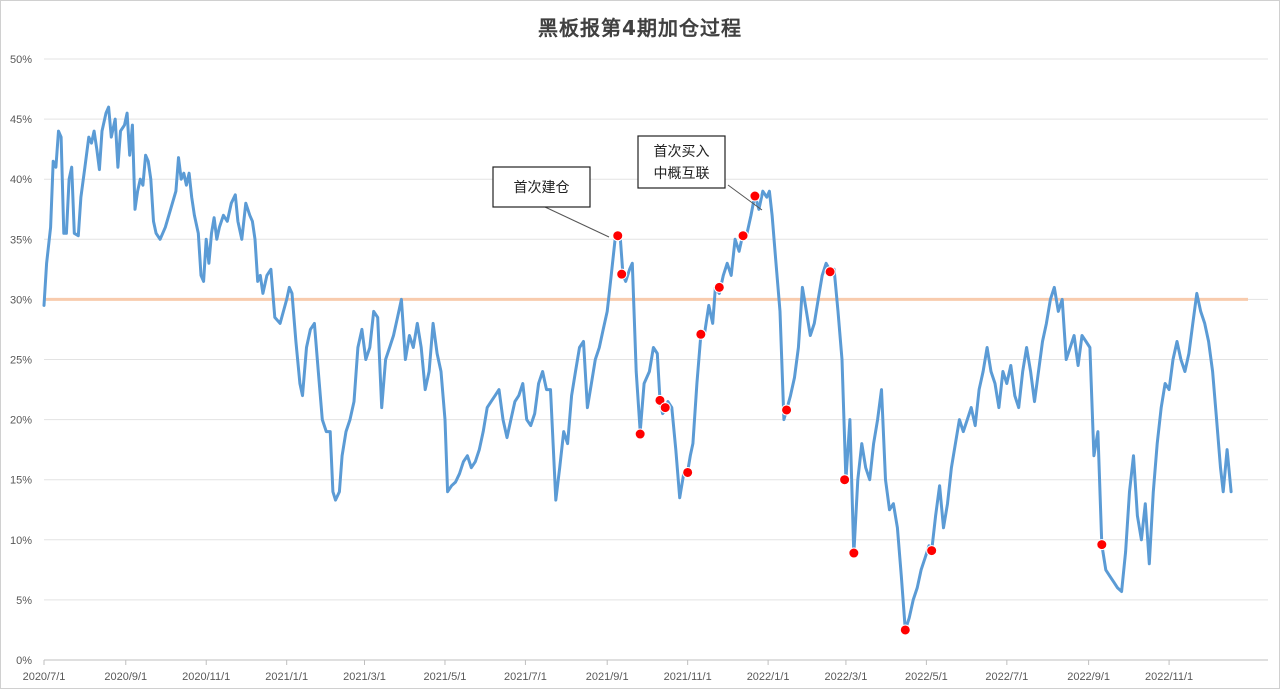  I want to click on y-tick-label: 5%, so click(24, 601).